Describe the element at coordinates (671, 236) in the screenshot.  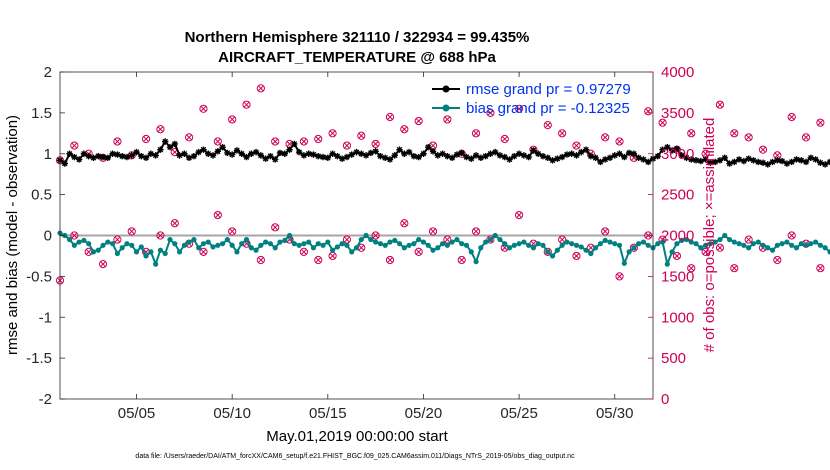
I see `y-axis-right-ticks: 0 500 1000 1500 2000 2500 3000 3500 4000` at that location.